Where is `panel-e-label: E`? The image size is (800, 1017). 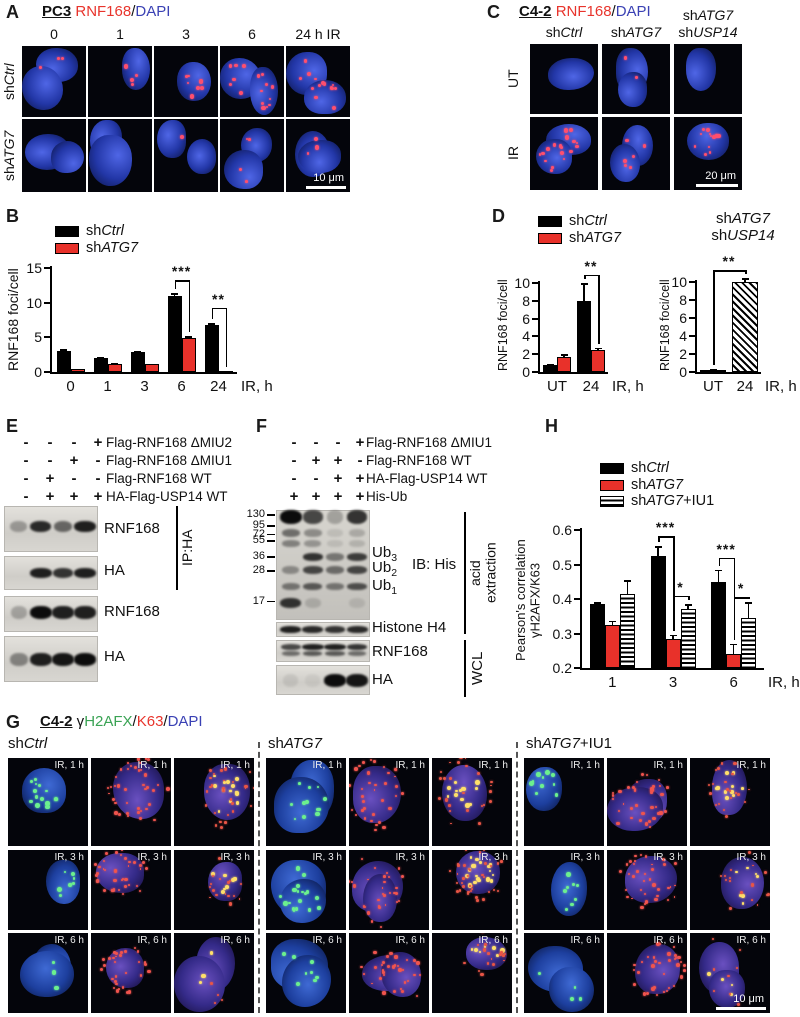
panel-e-label: E is located at coordinates (12, 426).